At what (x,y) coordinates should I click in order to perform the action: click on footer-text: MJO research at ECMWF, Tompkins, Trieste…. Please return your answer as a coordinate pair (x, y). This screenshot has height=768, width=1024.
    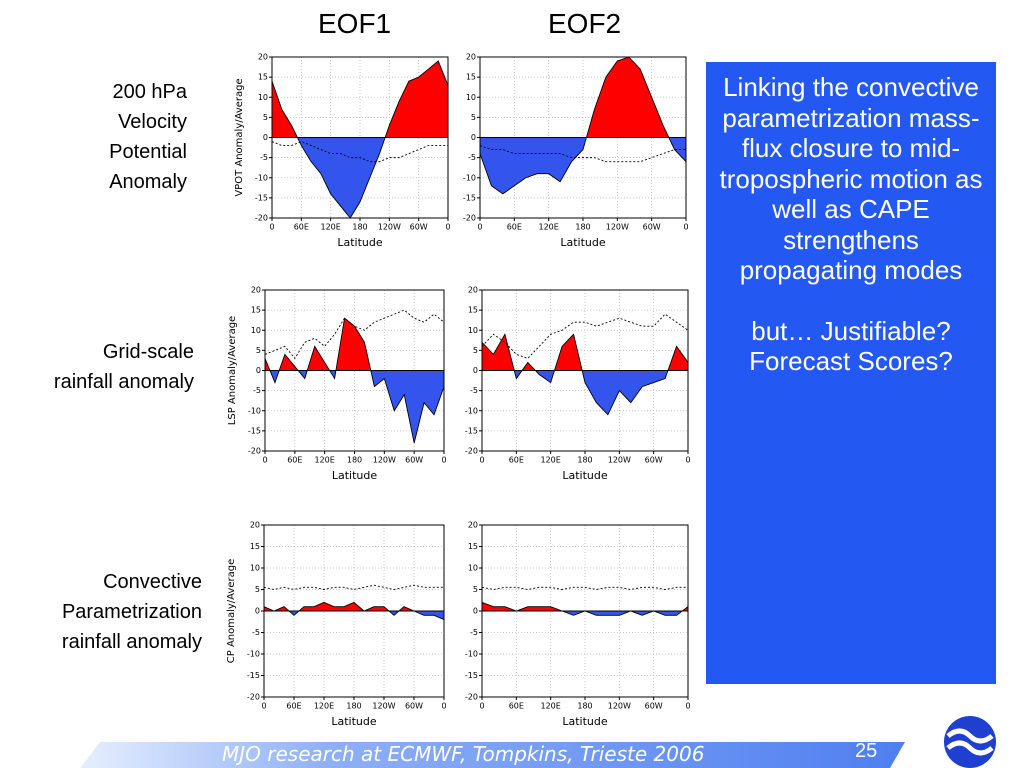
    Looking at the image, I should click on (463, 754).